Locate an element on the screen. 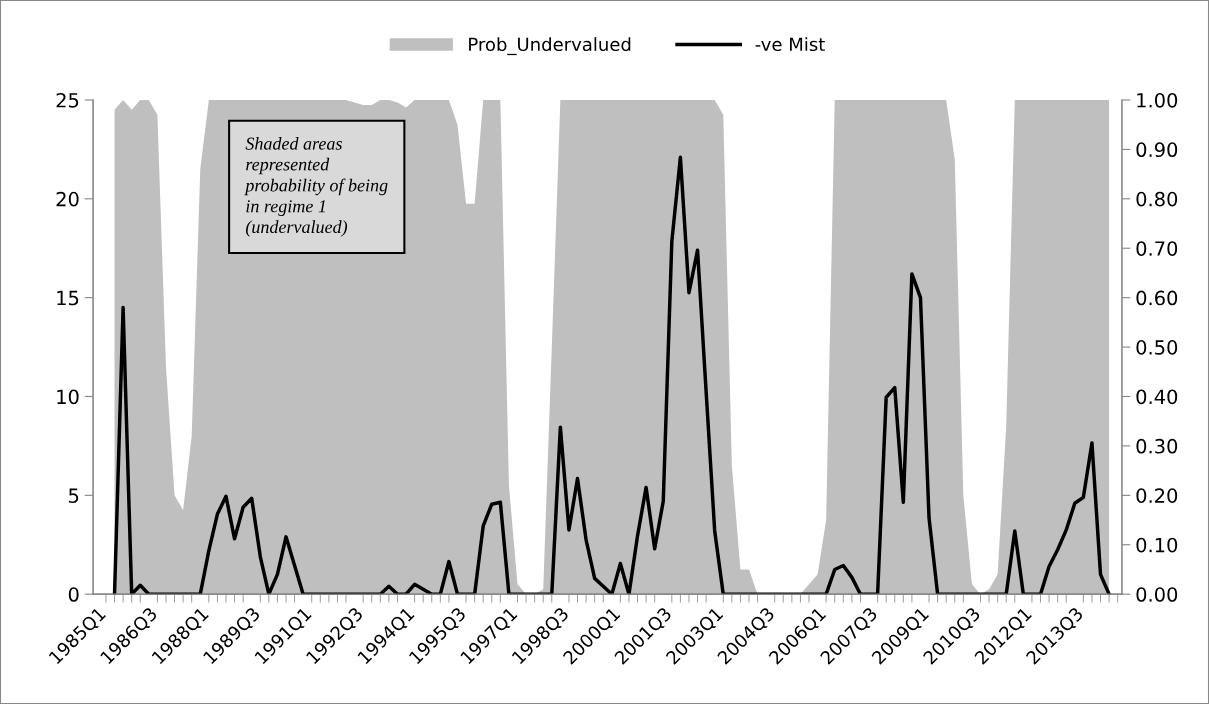 The height and width of the screenshot is (704, 1209). annotation: Shaded areas represented probability of being in regime 1 (undervalued) is located at coordinates (316, 187).